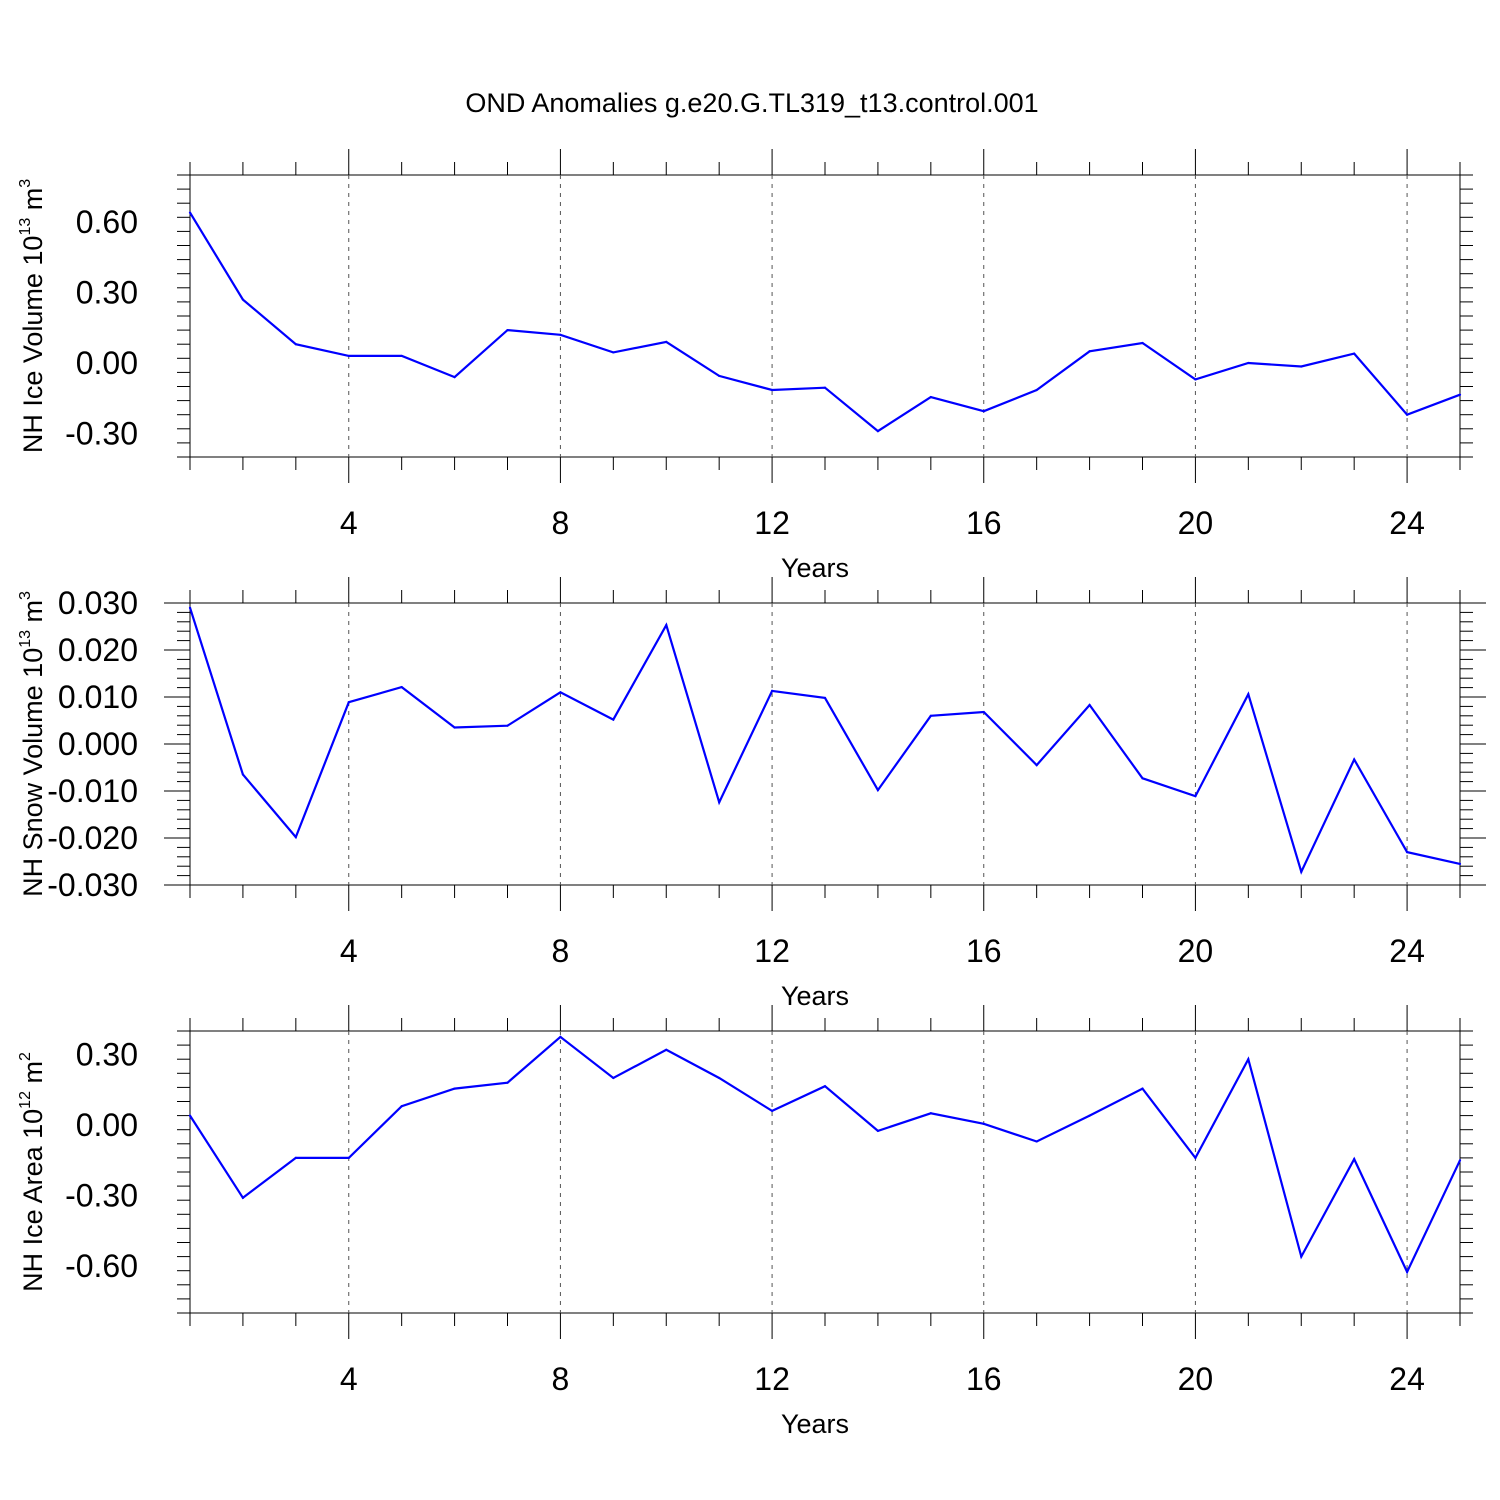  Describe the element at coordinates (98, 603) in the screenshot. I see `y-tick-label: 0.030` at that location.